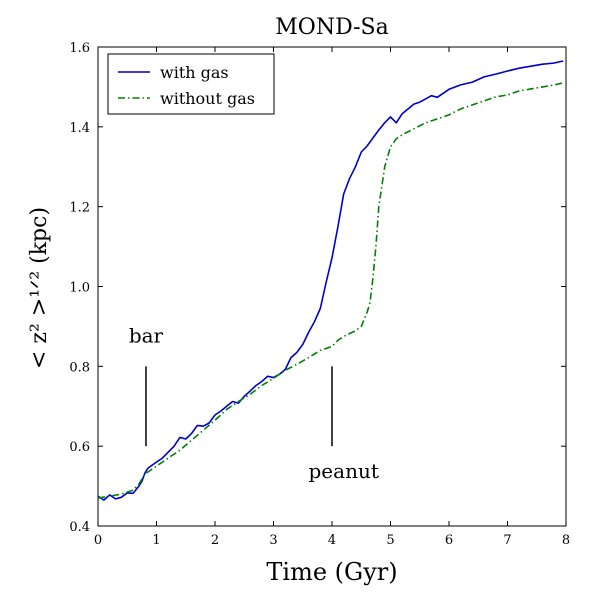  I want to click on y-tick-label: 0.8, so click(79, 367).